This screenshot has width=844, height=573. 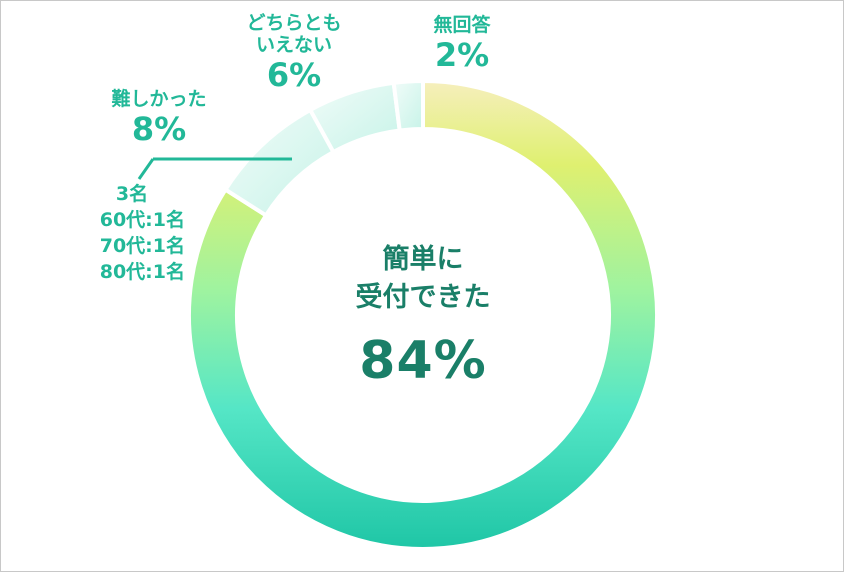 I want to click on annotation-line: 3名, so click(x=132, y=194).